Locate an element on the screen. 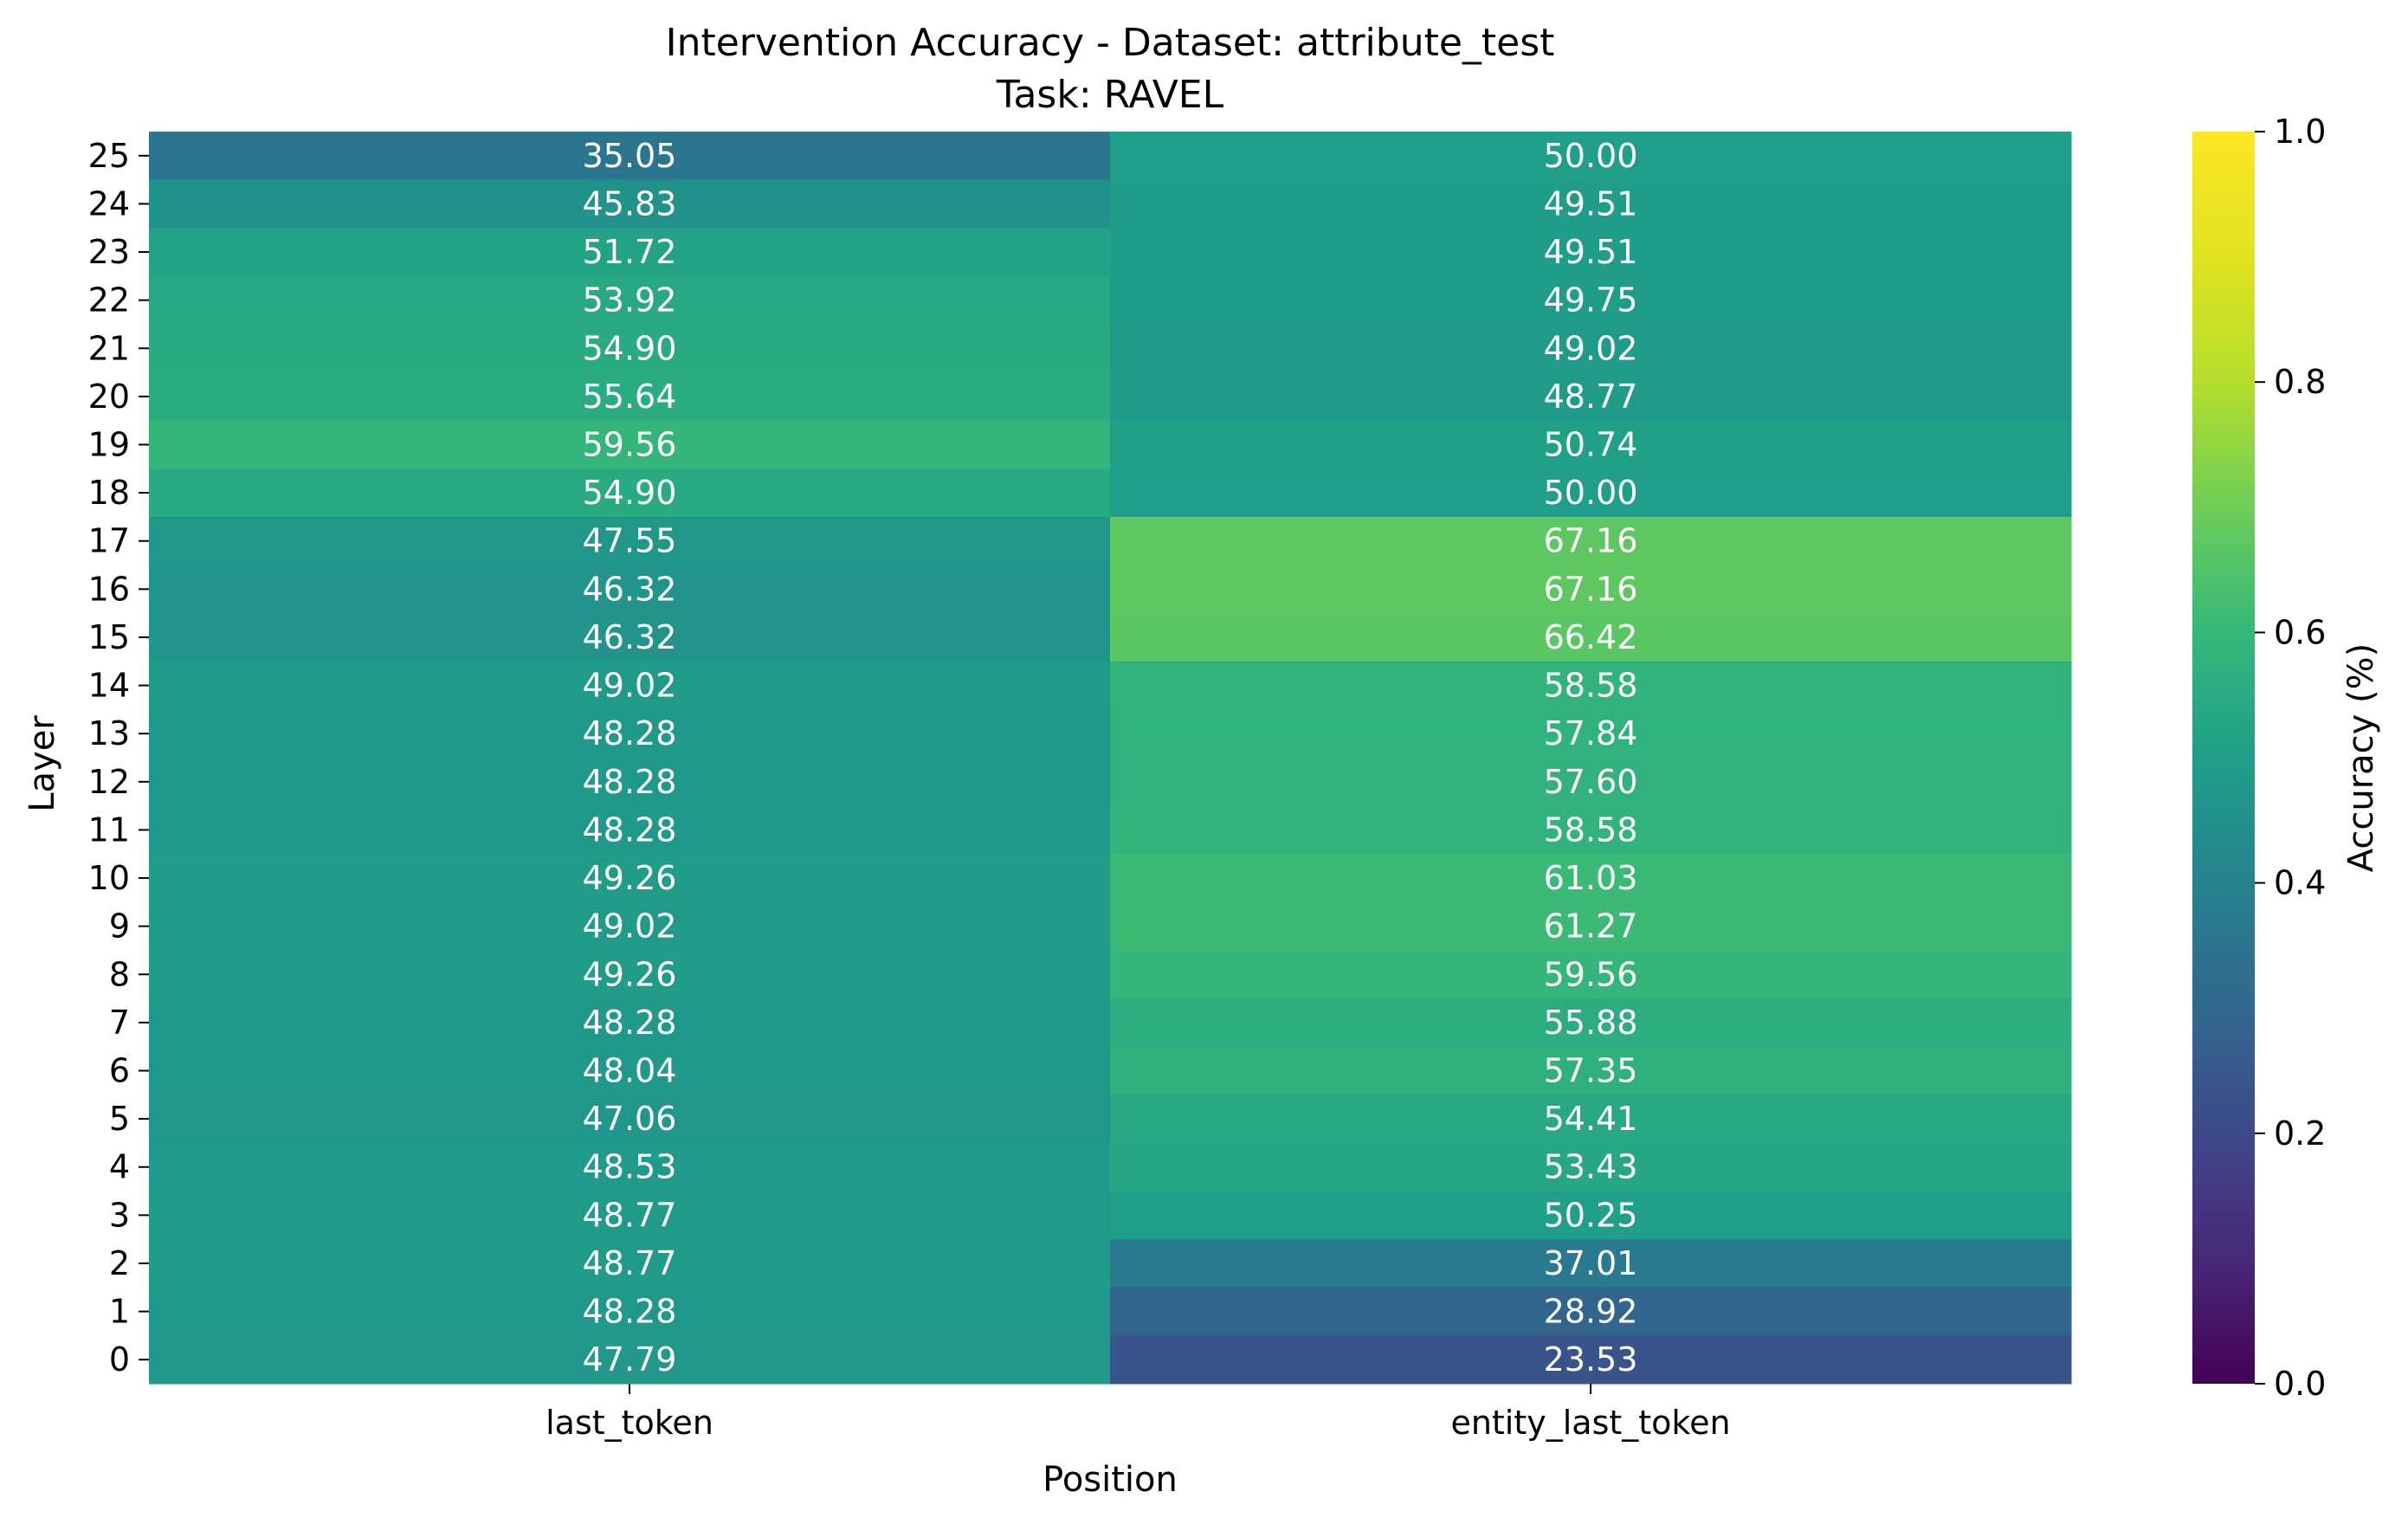 The height and width of the screenshot is (1524, 2408). y-tick-label: 10 is located at coordinates (109, 878).